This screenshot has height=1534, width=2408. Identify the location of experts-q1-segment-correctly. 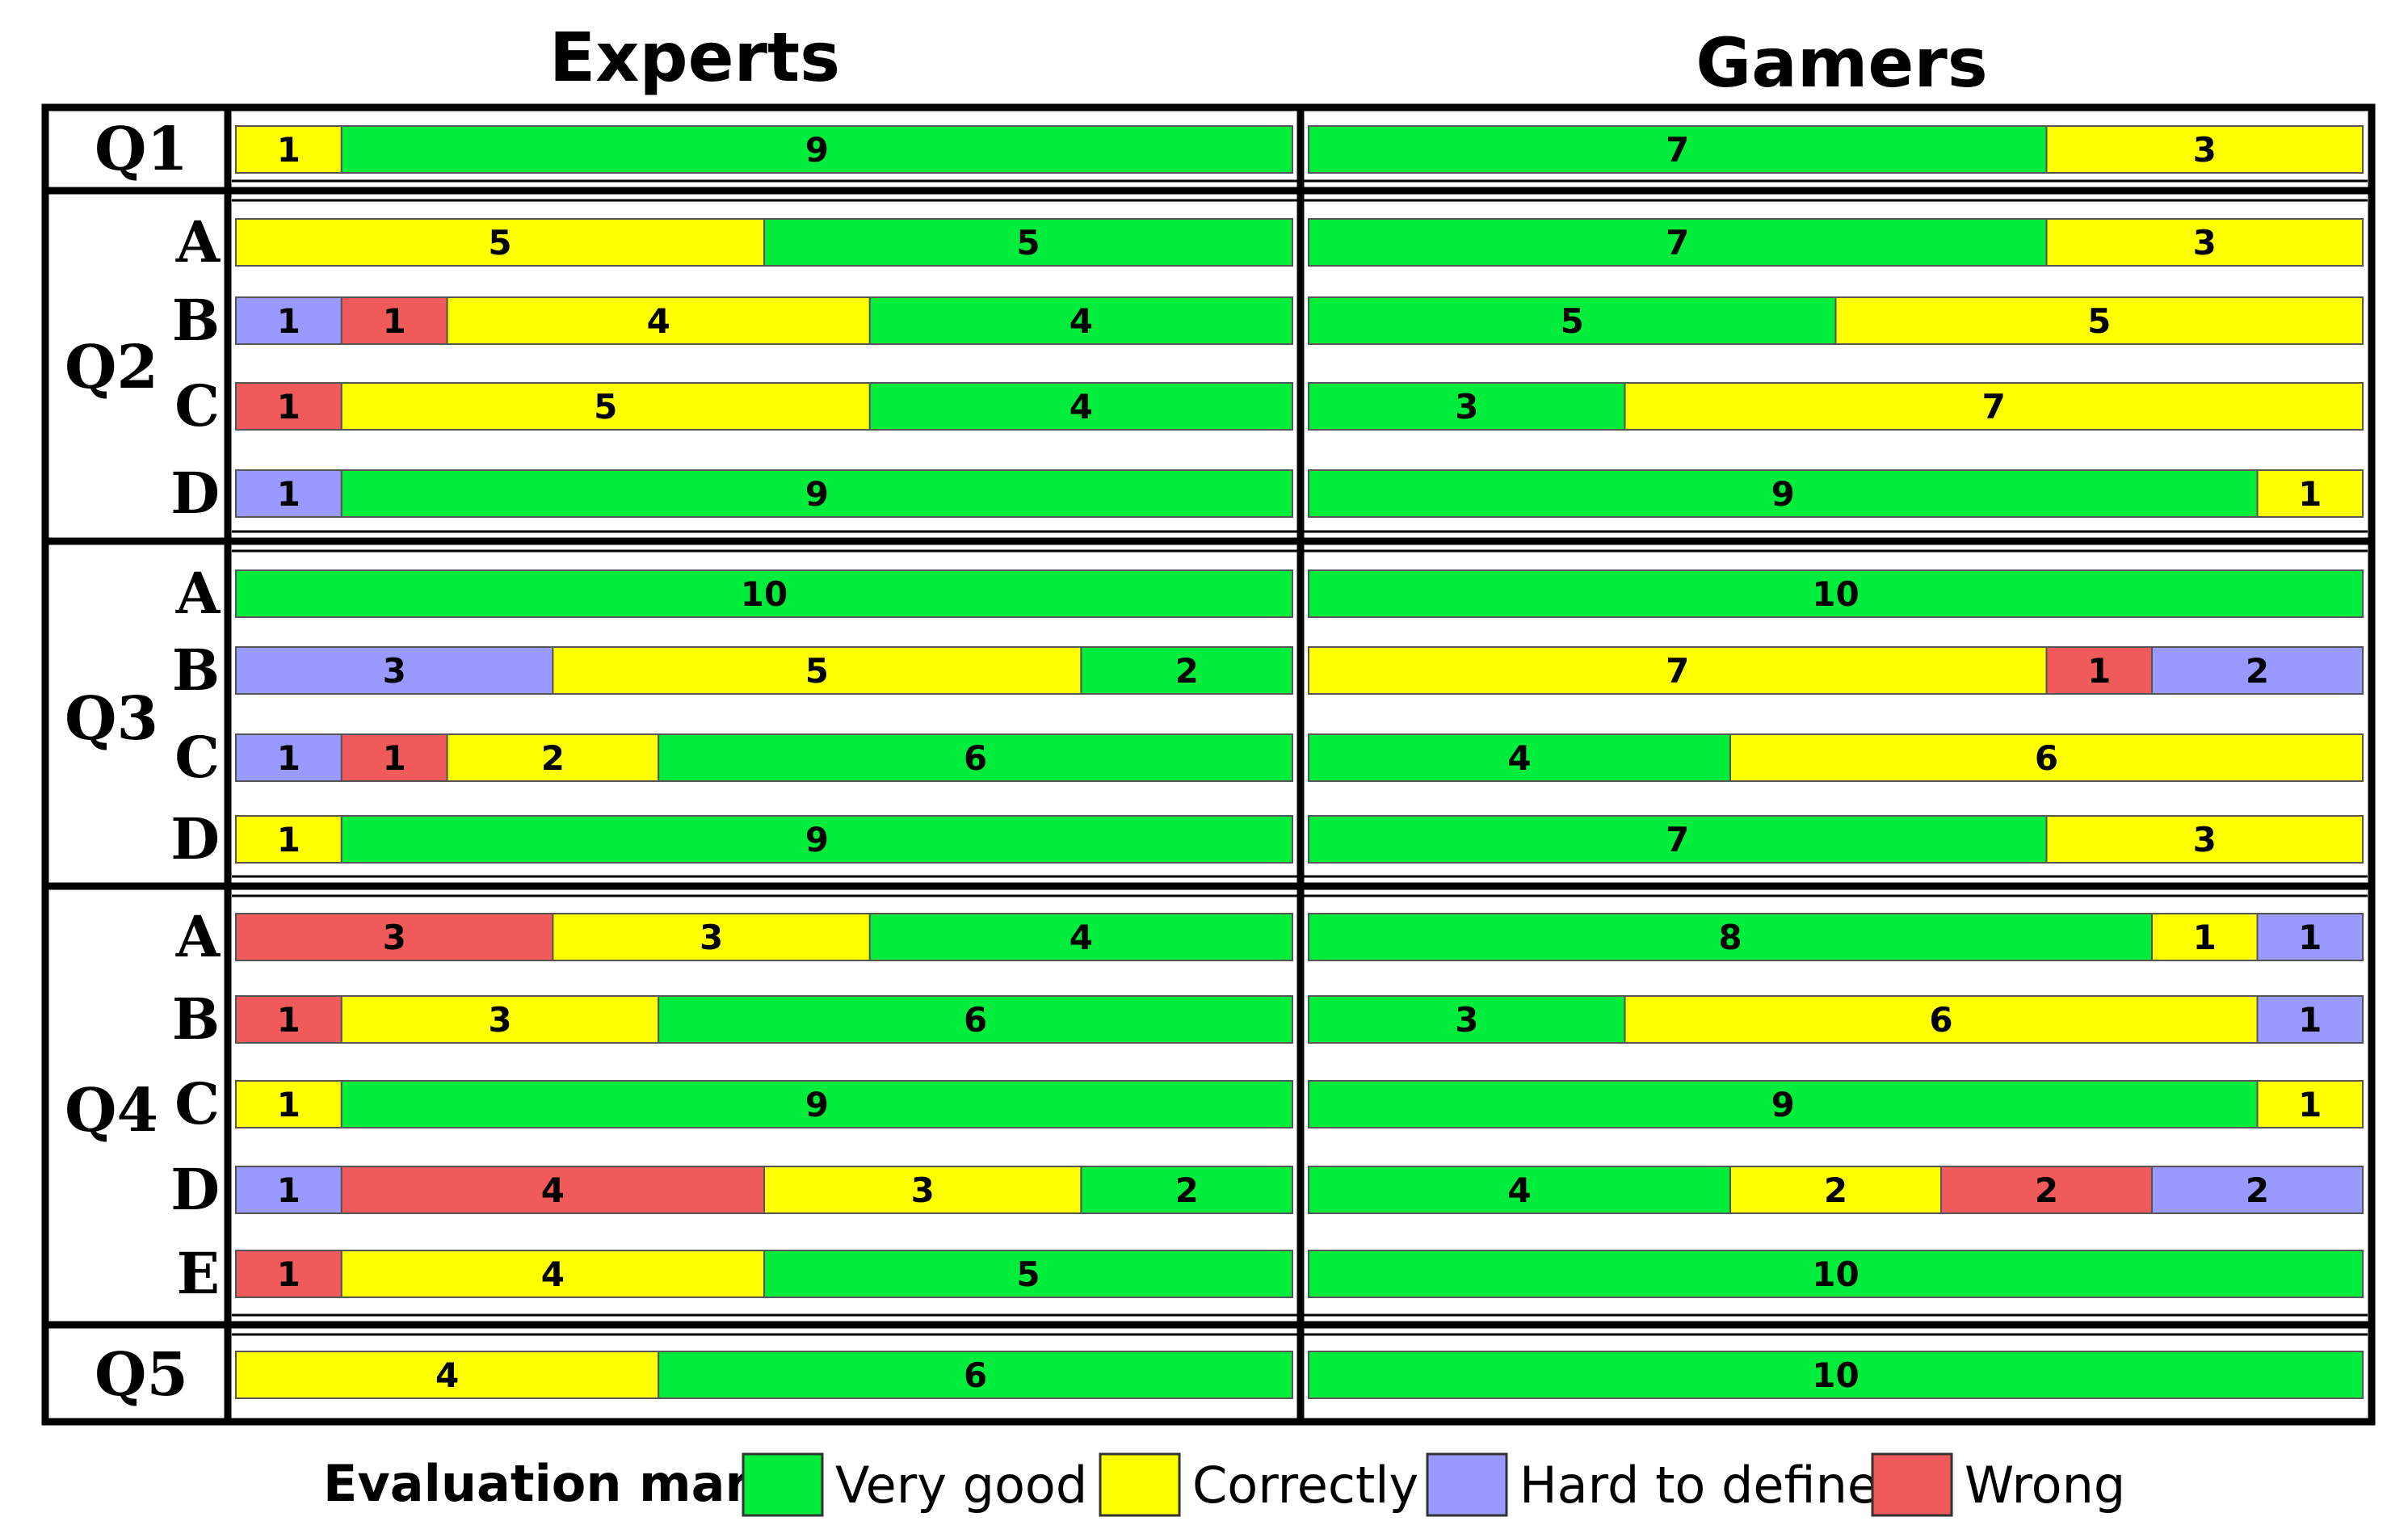
(288, 149).